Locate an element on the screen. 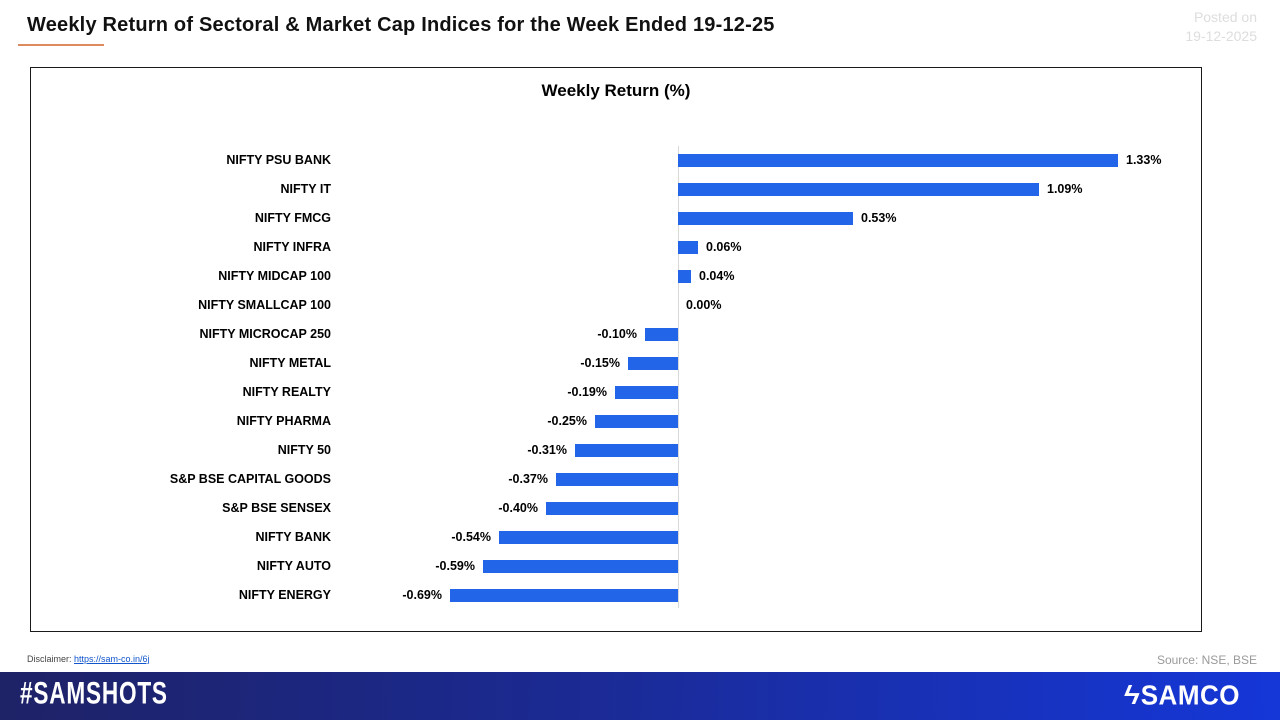 The height and width of the screenshot is (720, 1280). category-label: NIFTY REALTY is located at coordinates (286, 392).